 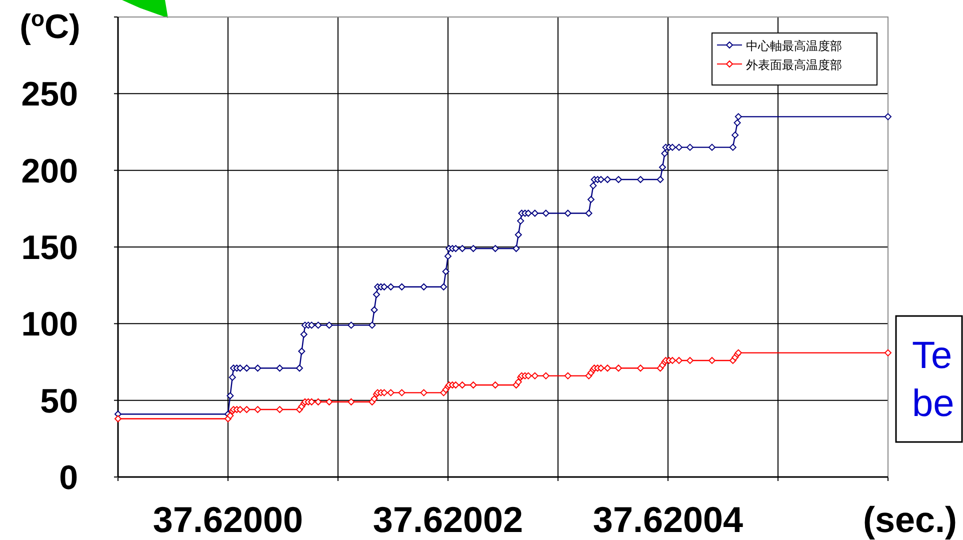 What do you see at coordinates (933, 380) in the screenshot?
I see `text: Te be` at bounding box center [933, 380].